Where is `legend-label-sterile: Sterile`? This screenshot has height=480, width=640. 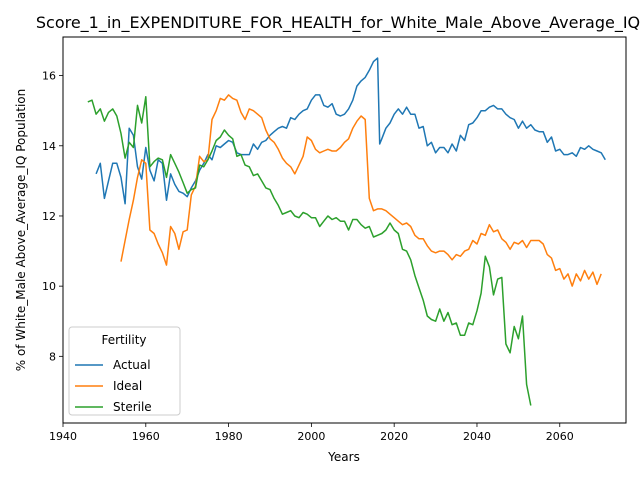
legend-label-sterile: Sterile is located at coordinates (132, 407).